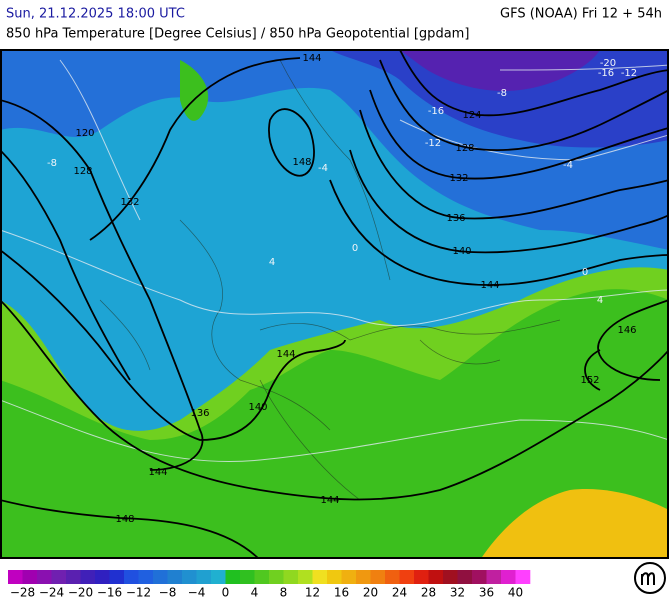 Image resolution: width=669 pixels, height=604 pixels. I want to click on scale-label: 0, so click(226, 593).